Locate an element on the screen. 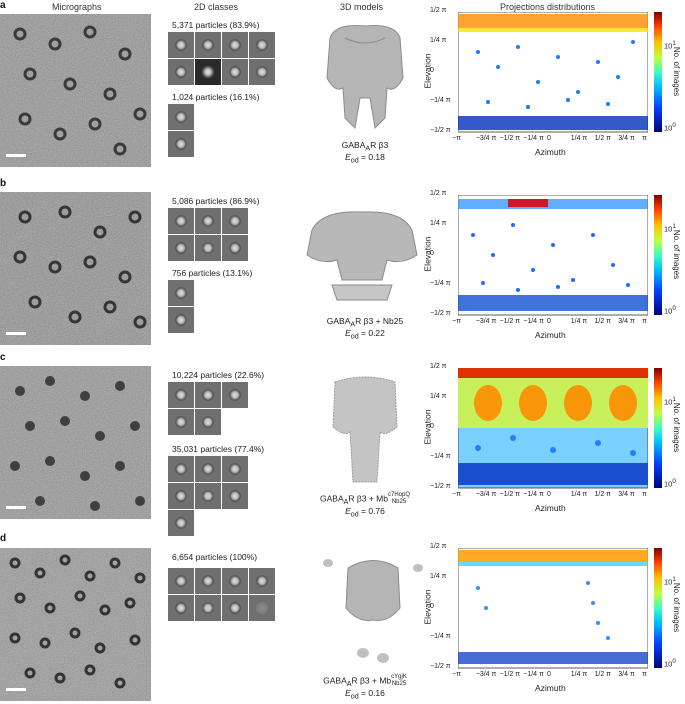  header-2d-classes: 2D classes is located at coordinates (216, 7).